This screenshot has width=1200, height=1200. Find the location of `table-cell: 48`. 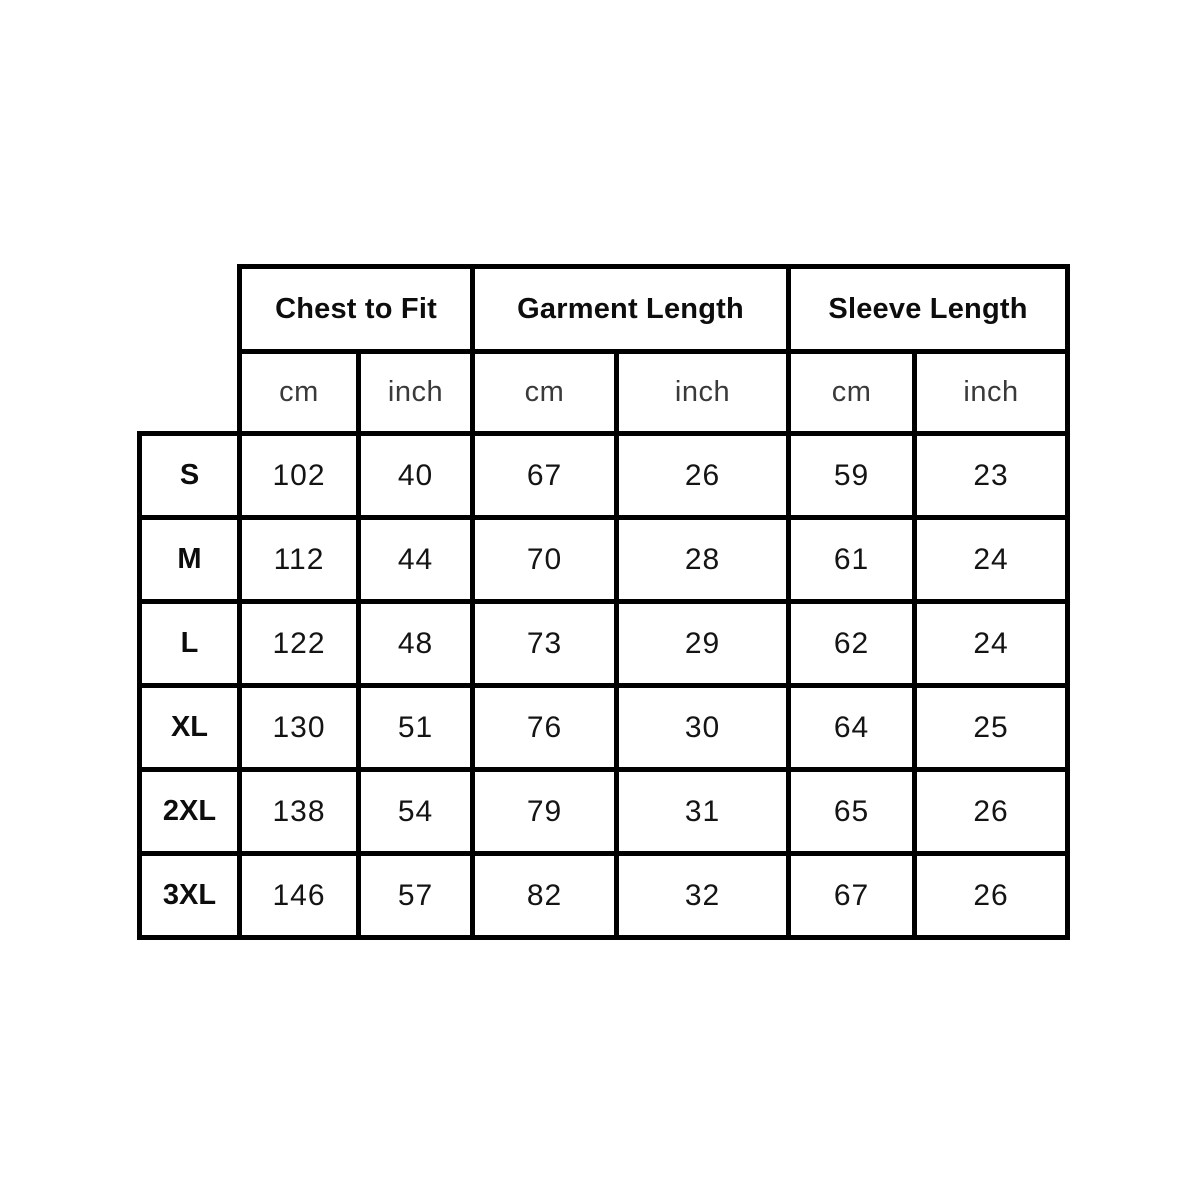

table-cell: 48 is located at coordinates (415, 643).